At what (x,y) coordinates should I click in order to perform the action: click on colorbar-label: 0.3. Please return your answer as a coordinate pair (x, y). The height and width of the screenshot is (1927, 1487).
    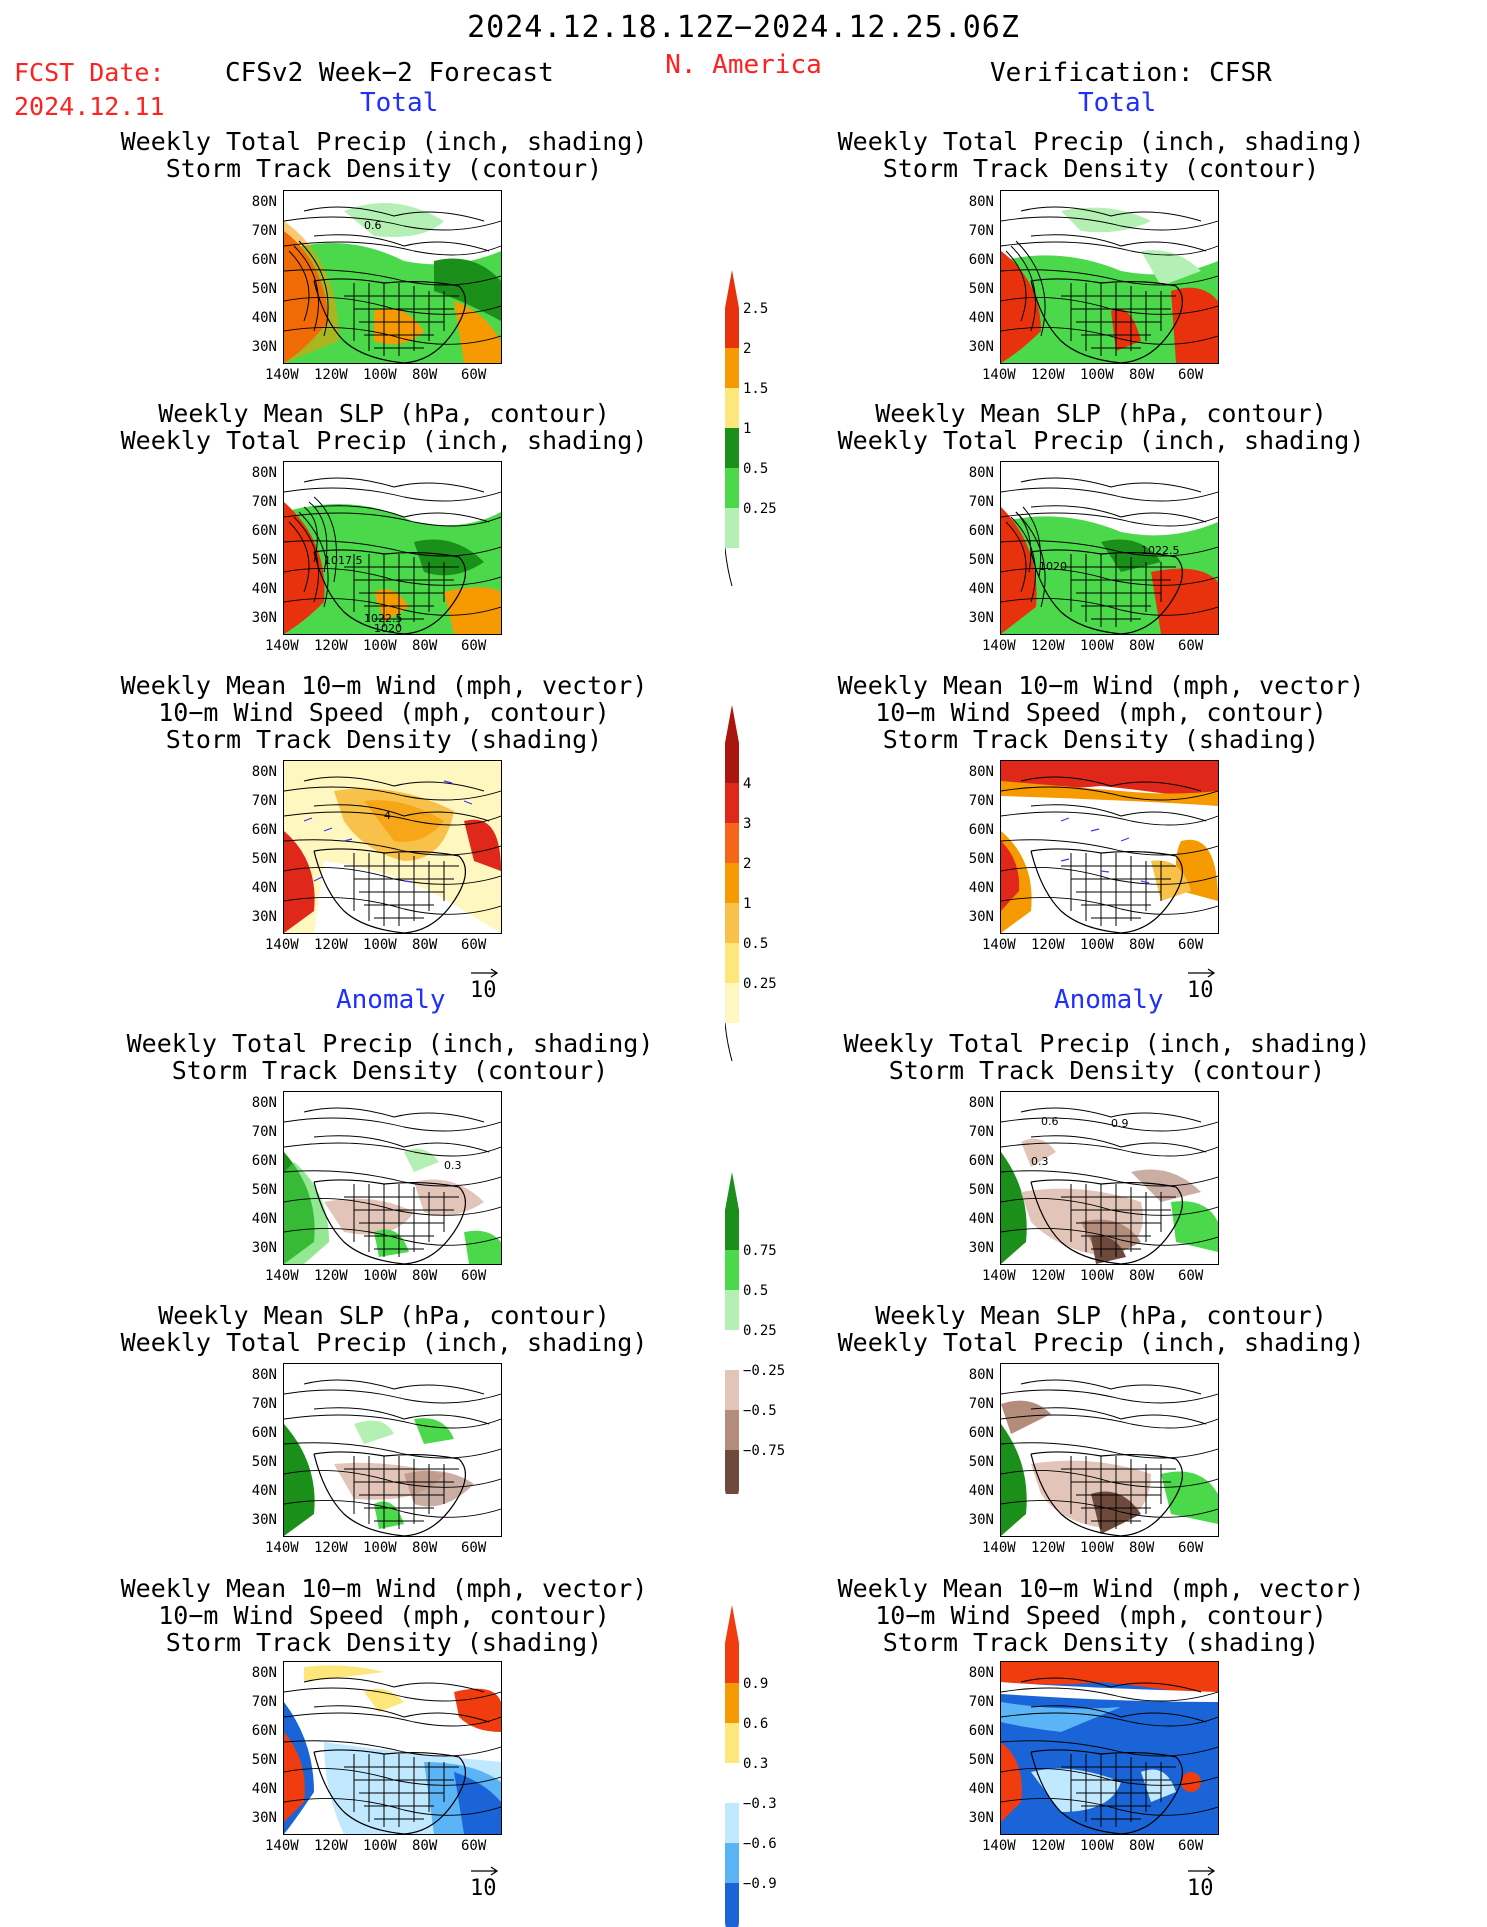
    Looking at the image, I should click on (755, 1764).